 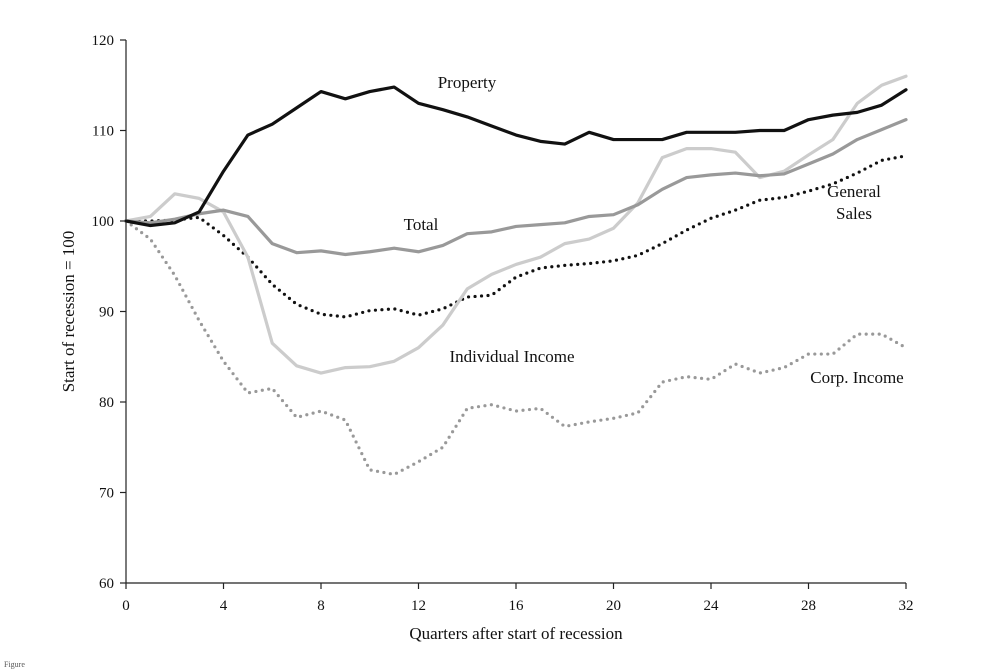 I want to click on x-tick-label: 8, so click(x=321, y=606).